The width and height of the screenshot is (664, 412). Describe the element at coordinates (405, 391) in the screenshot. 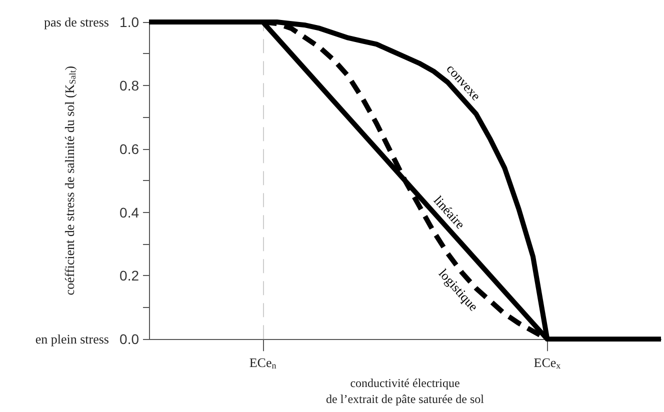

I see `x-axis-title: conductivité électrique de l’extrait de pâte saturée de sol` at that location.